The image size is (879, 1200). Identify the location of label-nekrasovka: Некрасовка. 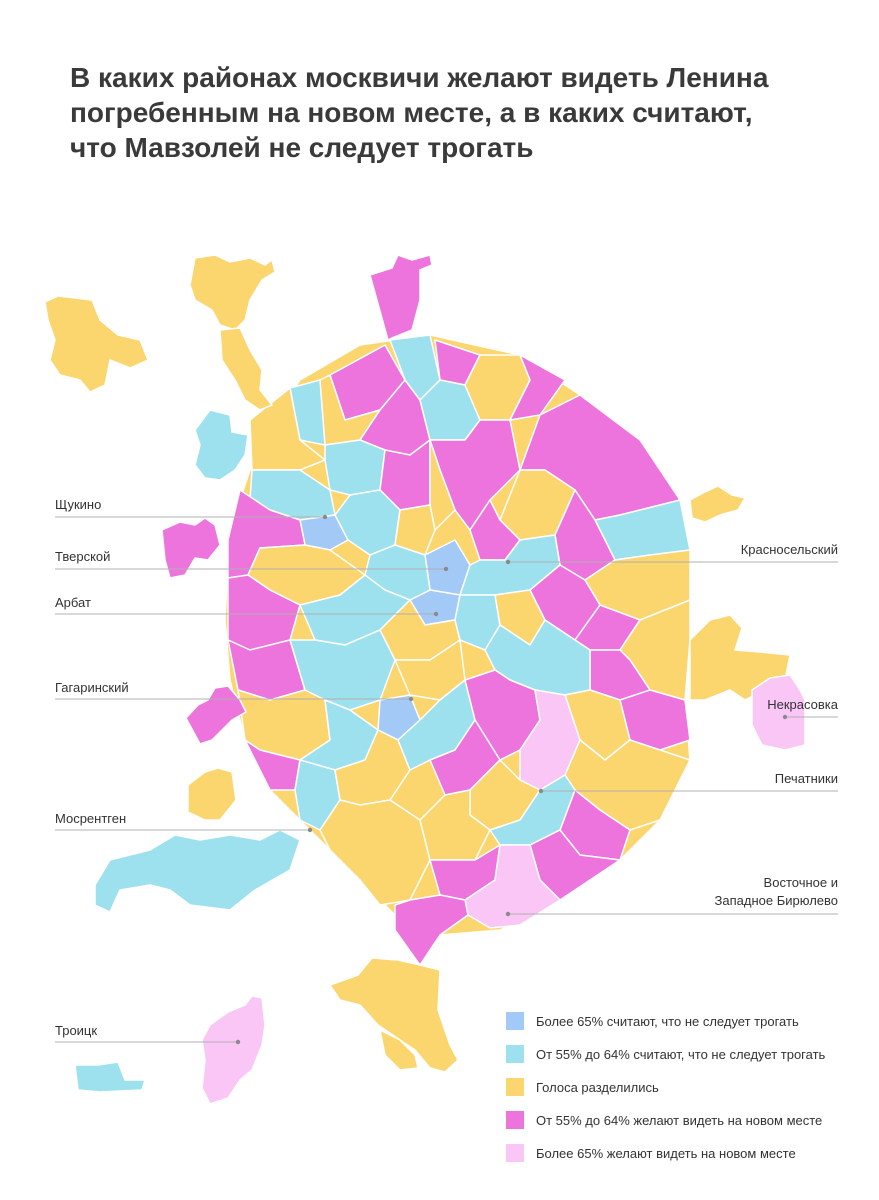
(802, 704).